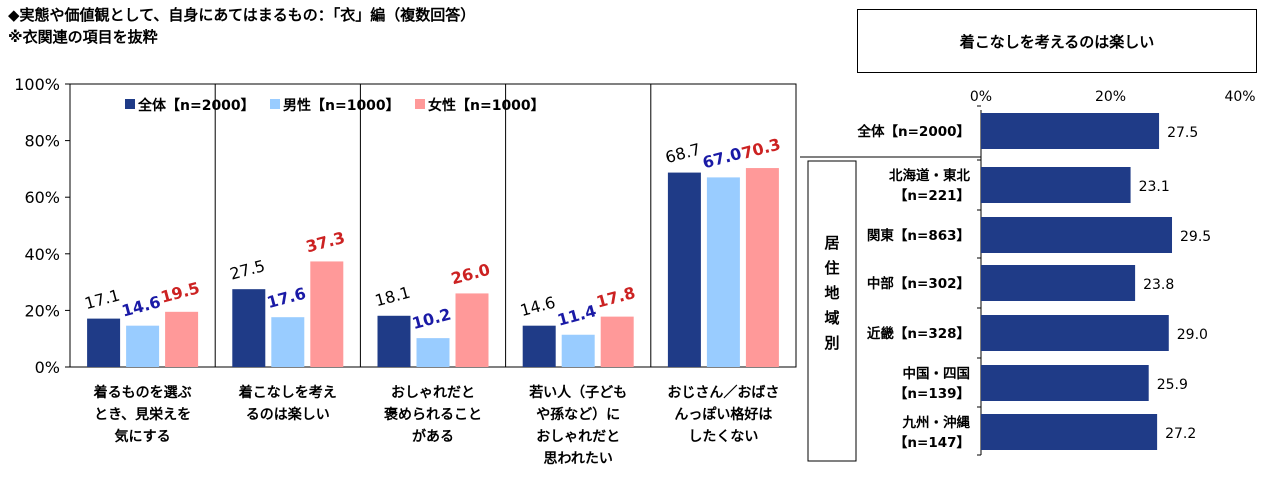  Describe the element at coordinates (180, 292) in the screenshot. I see `data-label: 19.5` at that location.